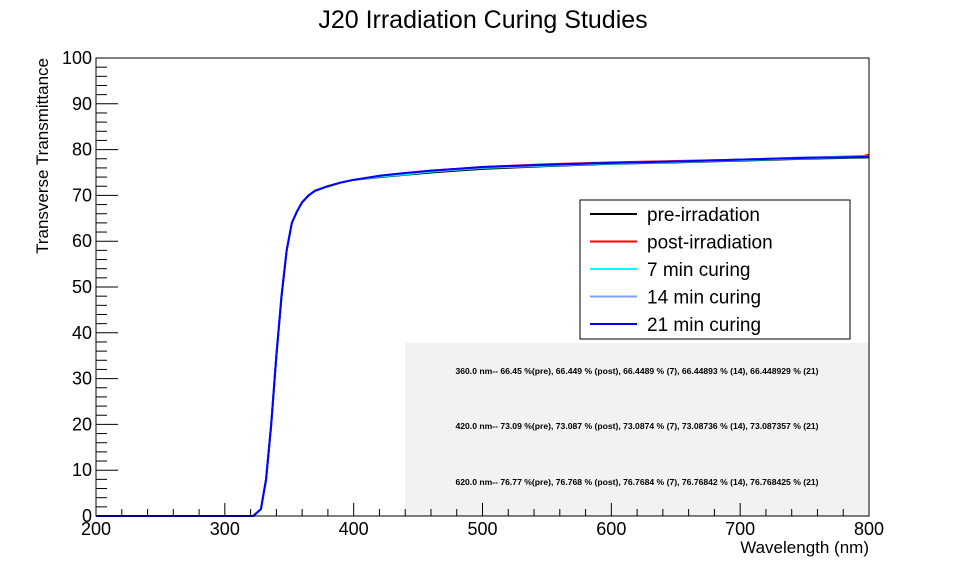 This screenshot has height=574, width=966. I want to click on y-tick-label: 90, so click(82, 104).